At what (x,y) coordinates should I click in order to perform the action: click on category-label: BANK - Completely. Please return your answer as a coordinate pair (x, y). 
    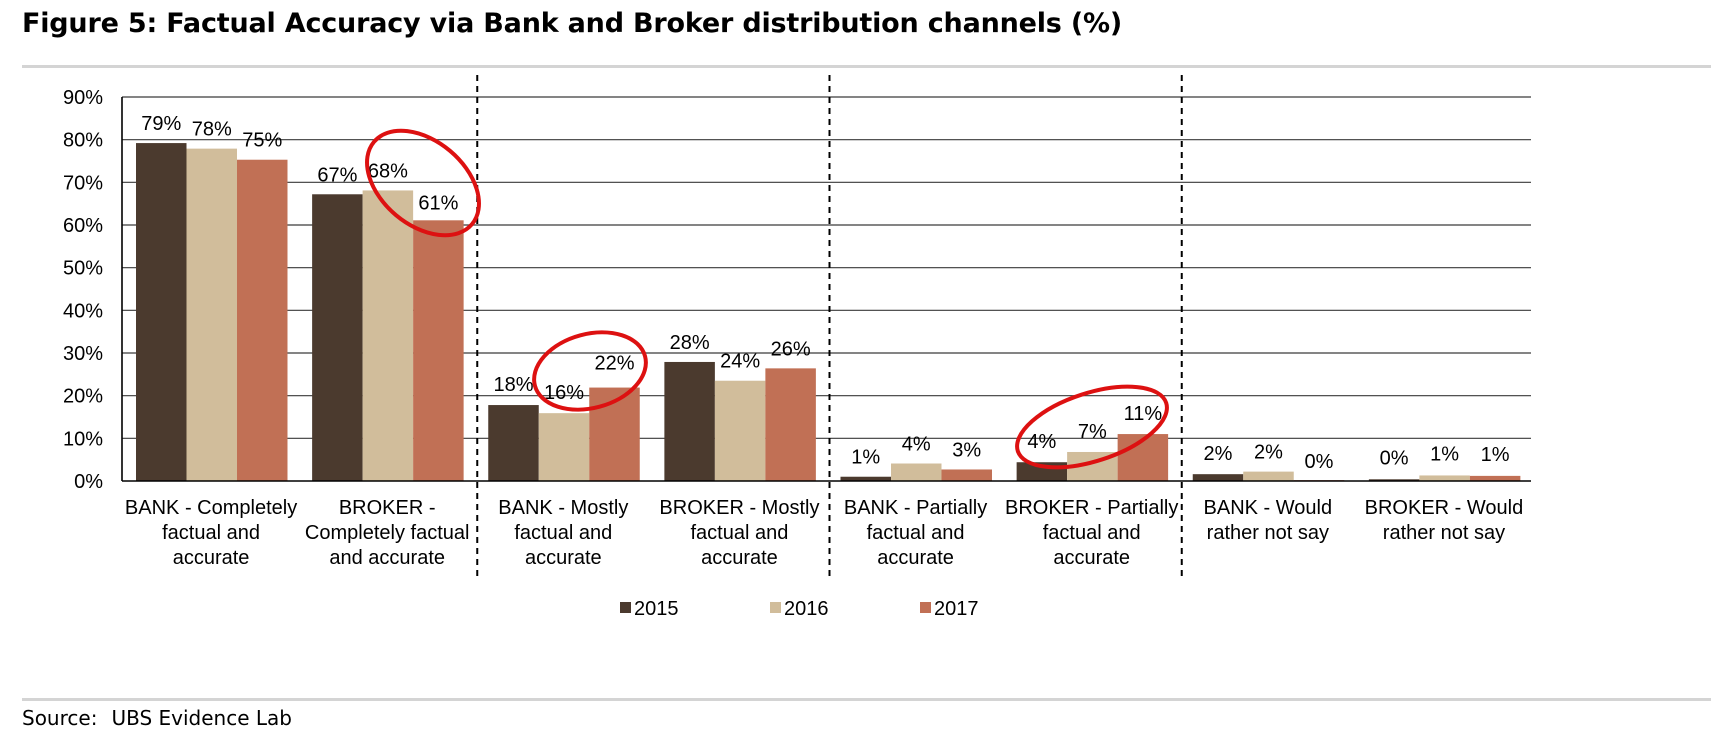
    Looking at the image, I should click on (211, 508).